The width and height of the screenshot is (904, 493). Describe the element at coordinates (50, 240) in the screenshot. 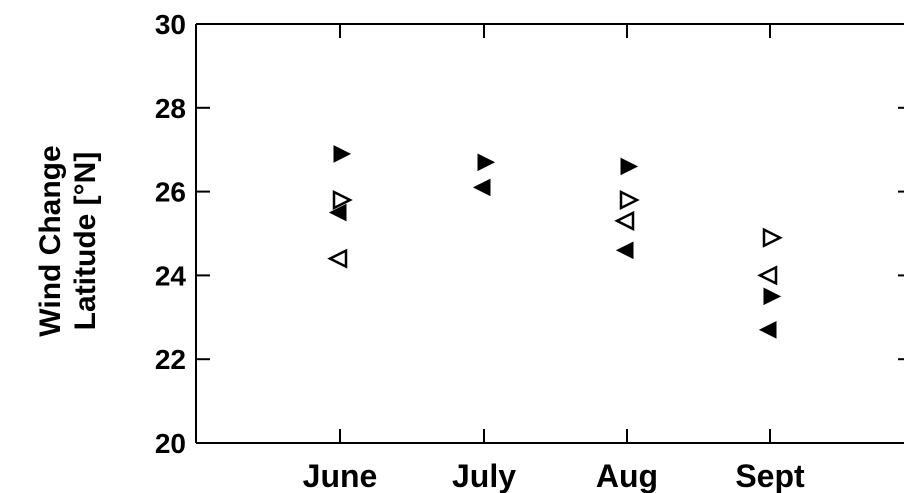

I see `y-axis-title-line-1: Wind Change` at that location.